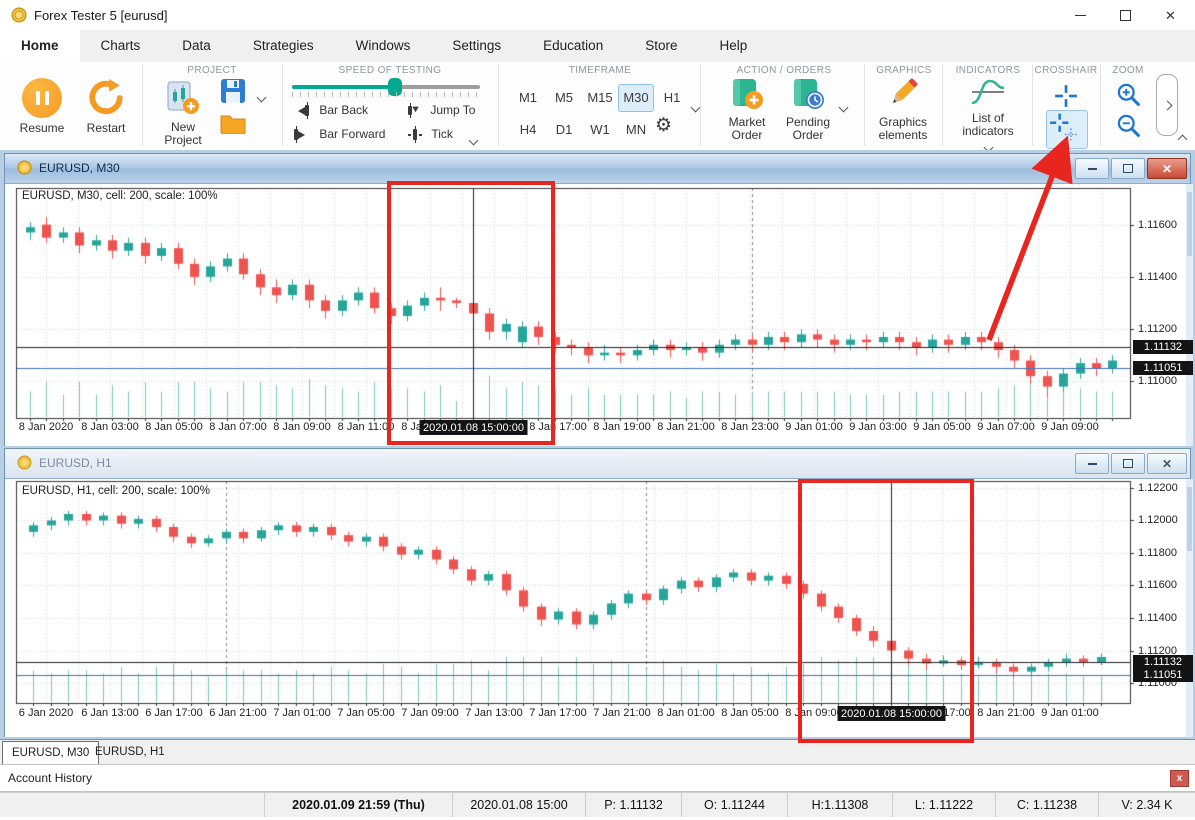  What do you see at coordinates (1066, 70) in the screenshot?
I see `section-label-crosshair: CROSSHAIR` at bounding box center [1066, 70].